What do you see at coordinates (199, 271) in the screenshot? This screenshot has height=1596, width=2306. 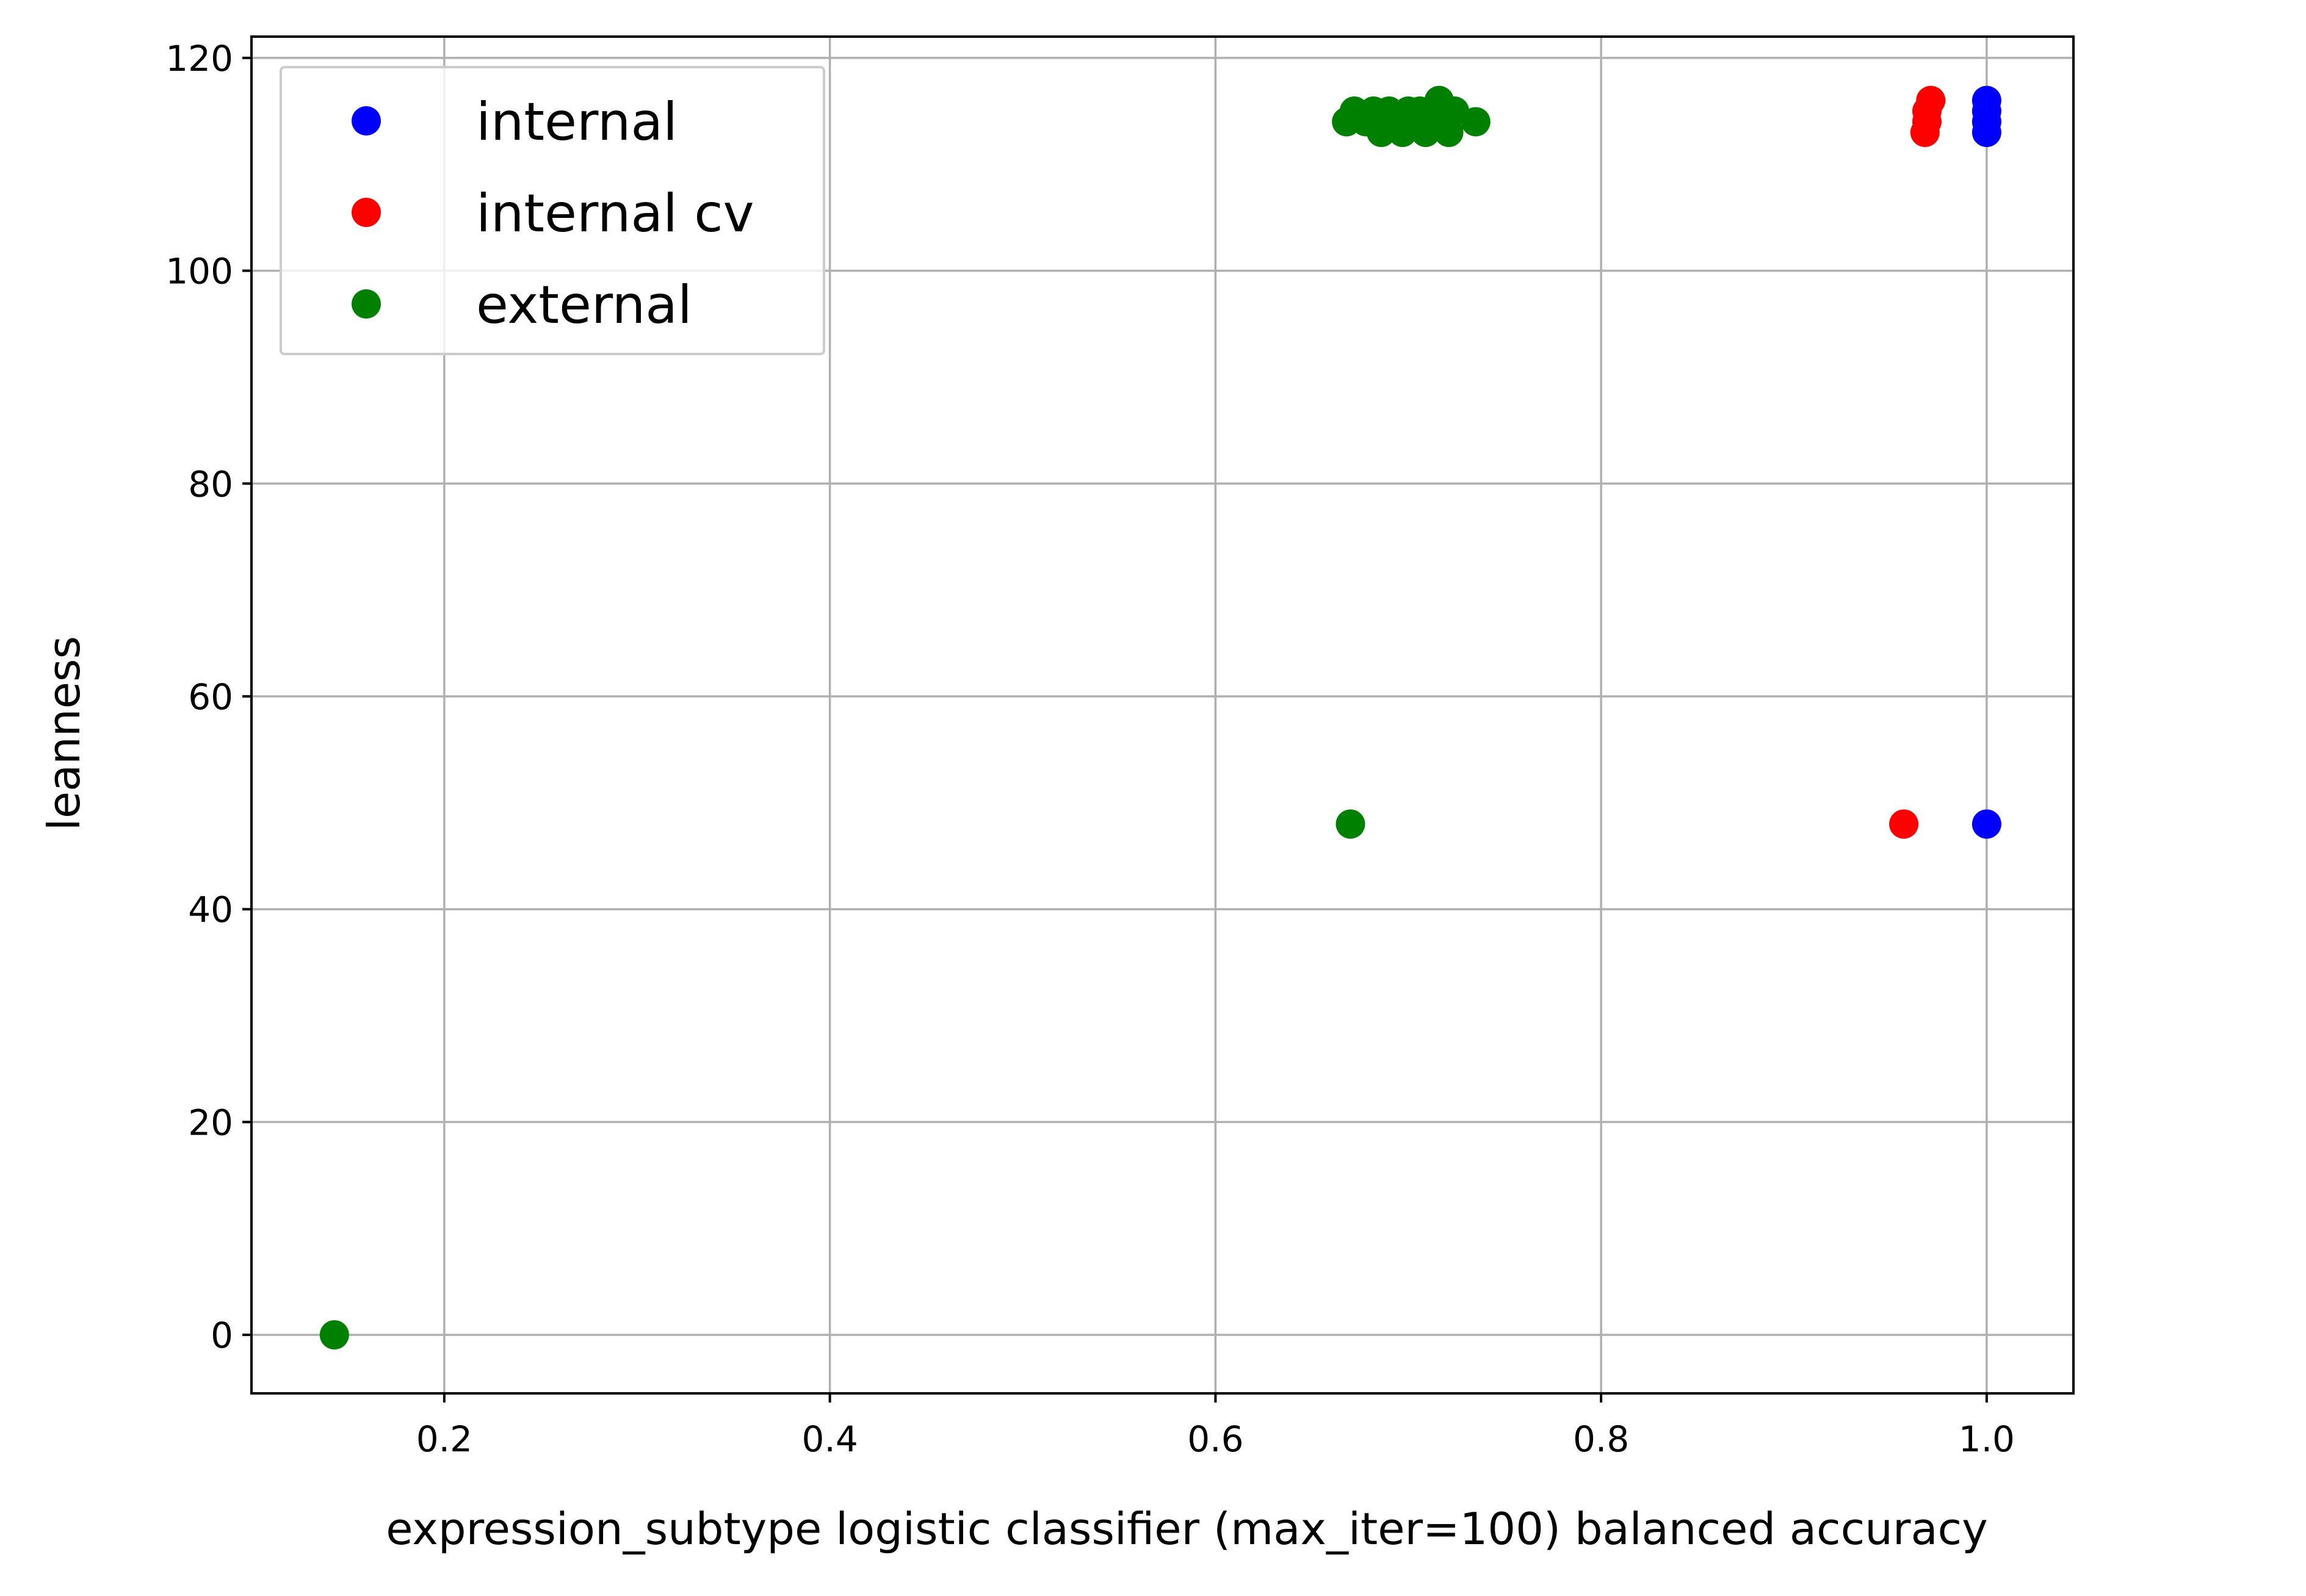 I see `y-tick-label: 100` at bounding box center [199, 271].